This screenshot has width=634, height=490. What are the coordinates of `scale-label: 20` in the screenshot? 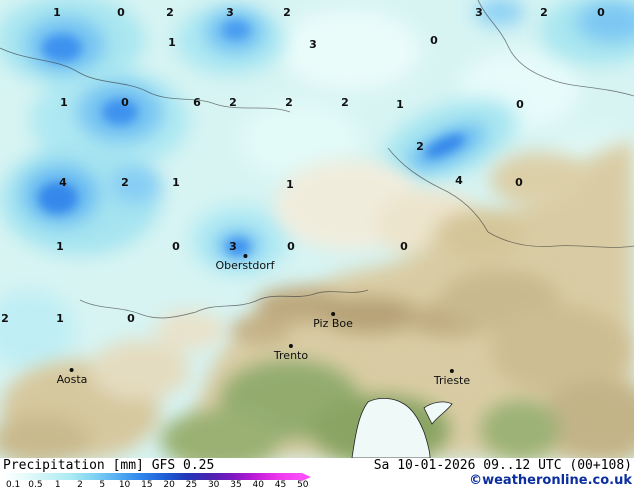 It's located at (169, 485).